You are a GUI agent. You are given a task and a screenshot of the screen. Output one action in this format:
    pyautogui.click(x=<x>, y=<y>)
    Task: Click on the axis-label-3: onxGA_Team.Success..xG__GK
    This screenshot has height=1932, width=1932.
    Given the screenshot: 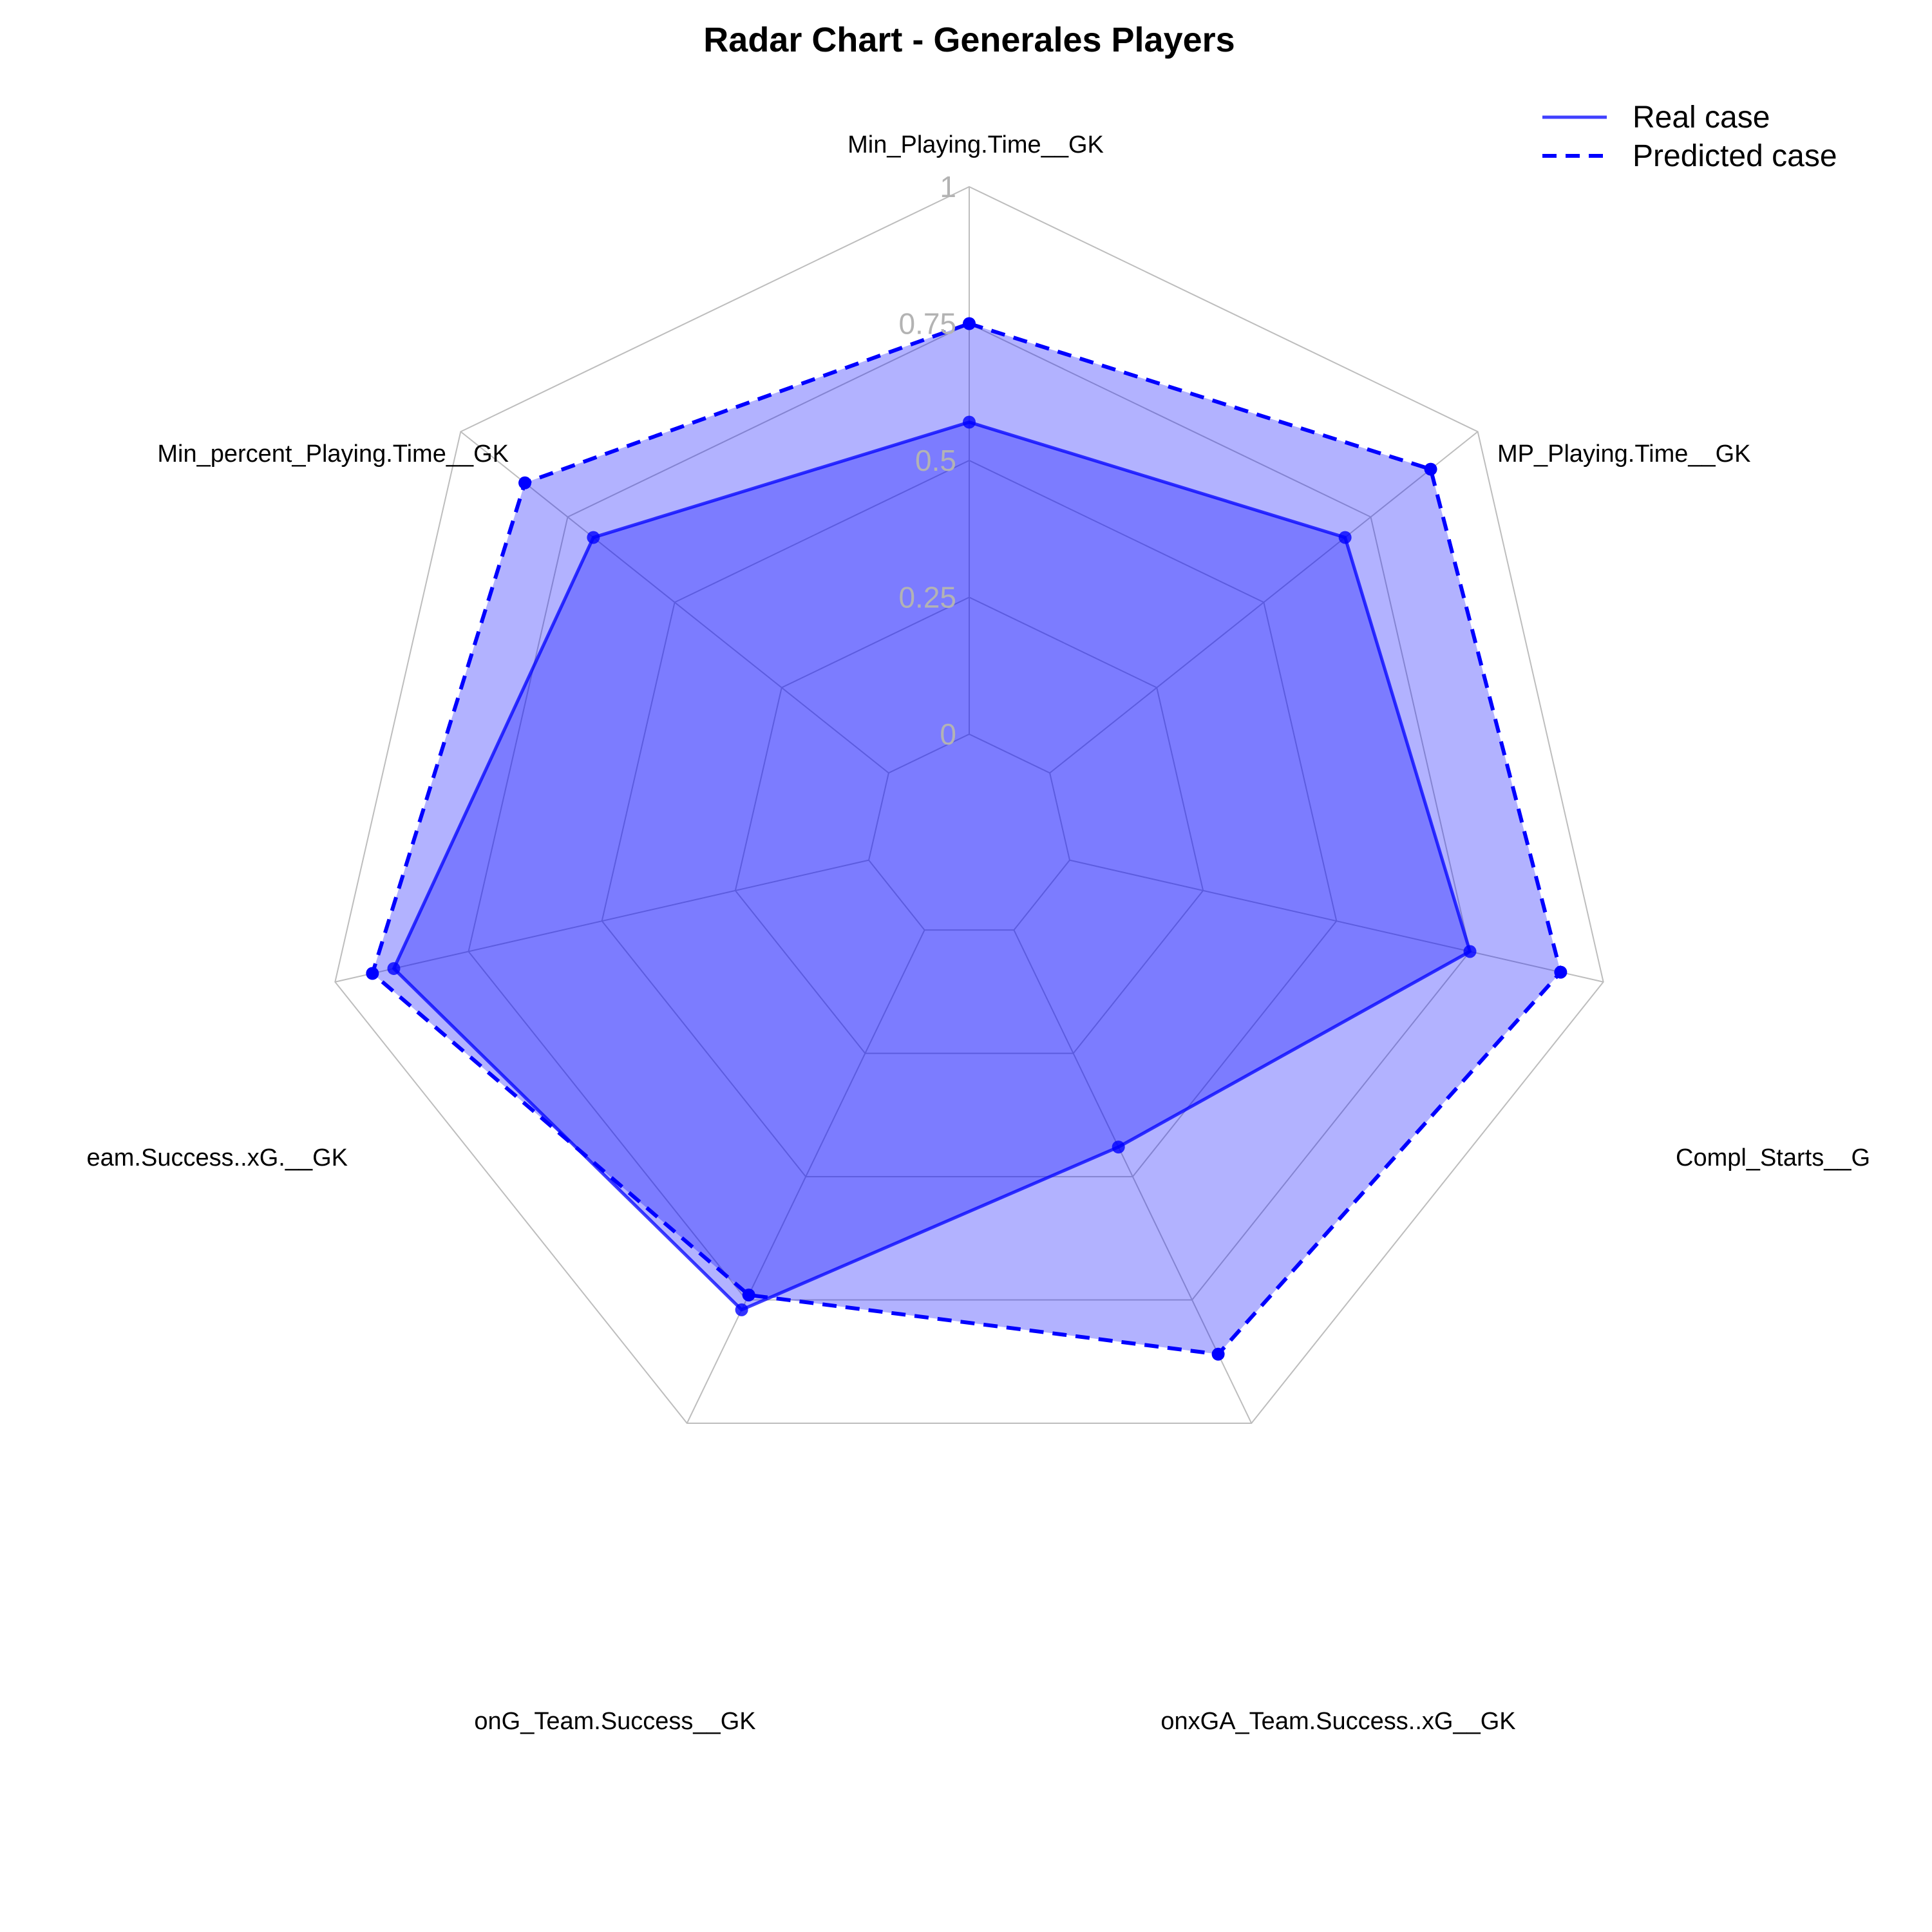 What is the action you would take?
    pyautogui.click(x=1337, y=1721)
    